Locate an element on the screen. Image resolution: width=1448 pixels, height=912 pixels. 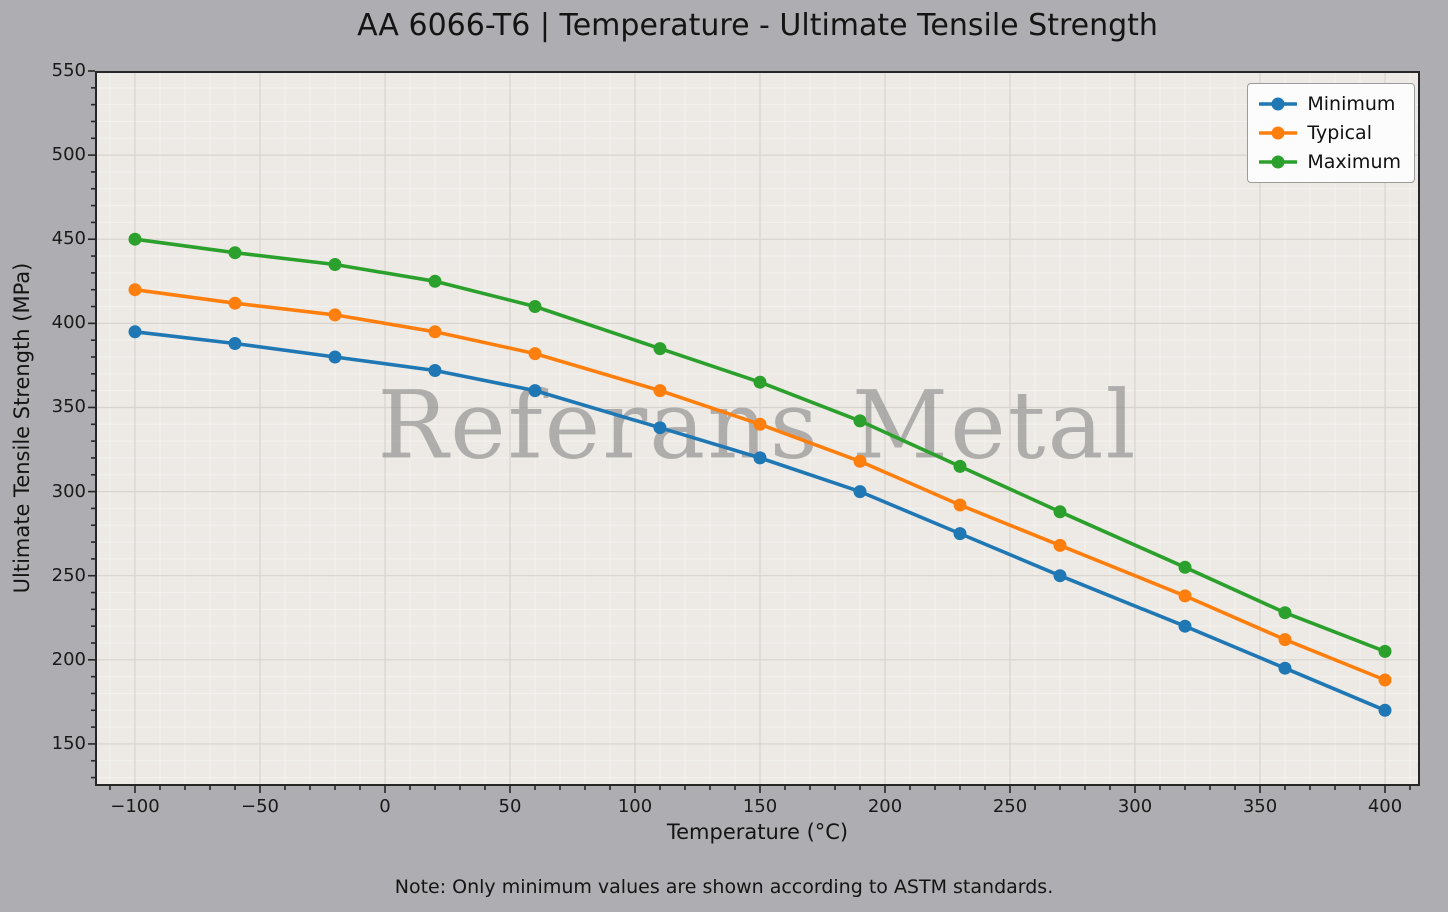
y-tick-label: 150 is located at coordinates (68, 743).